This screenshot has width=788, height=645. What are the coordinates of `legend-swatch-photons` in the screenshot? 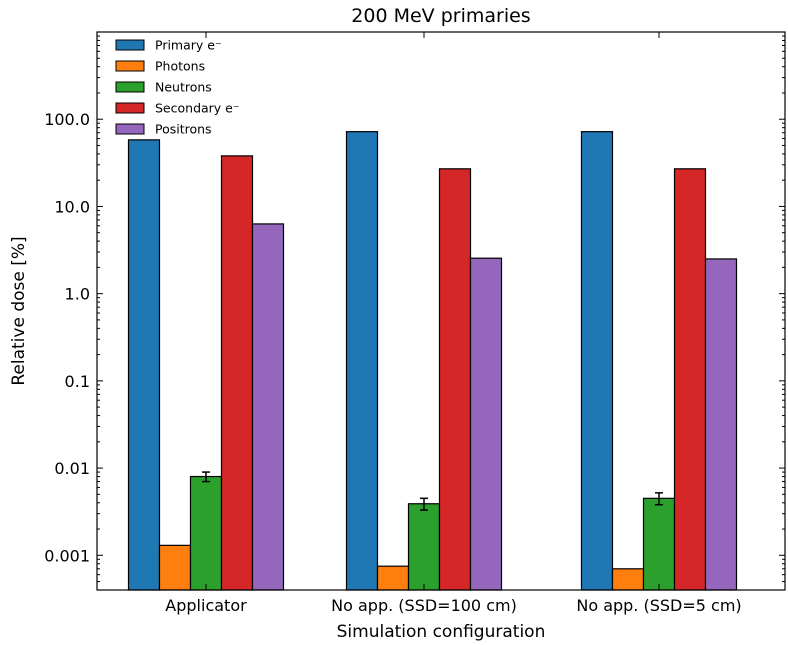 It's located at (130, 66).